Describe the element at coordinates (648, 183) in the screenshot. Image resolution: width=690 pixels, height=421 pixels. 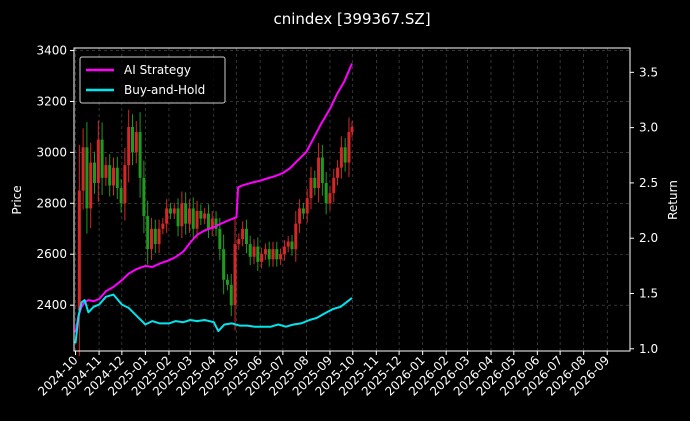
I see `y-right-tick-label: 2.5` at that location.